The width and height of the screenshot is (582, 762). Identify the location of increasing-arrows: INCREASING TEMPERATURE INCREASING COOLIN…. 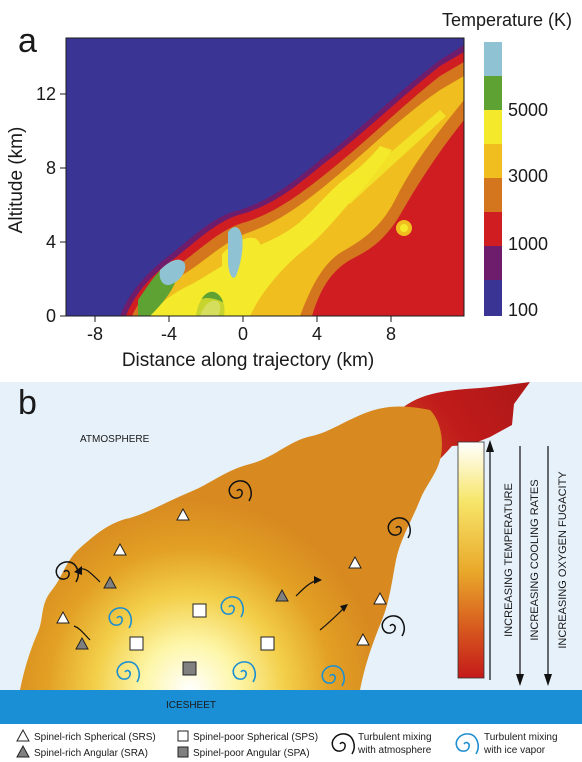
(527, 563).